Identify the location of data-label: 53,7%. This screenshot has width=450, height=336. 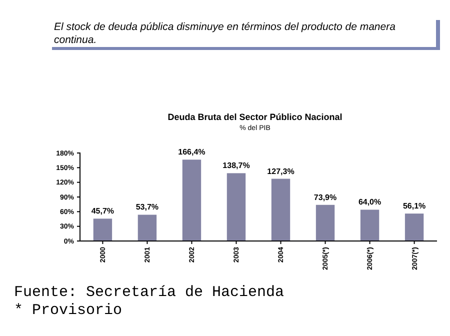
(147, 207).